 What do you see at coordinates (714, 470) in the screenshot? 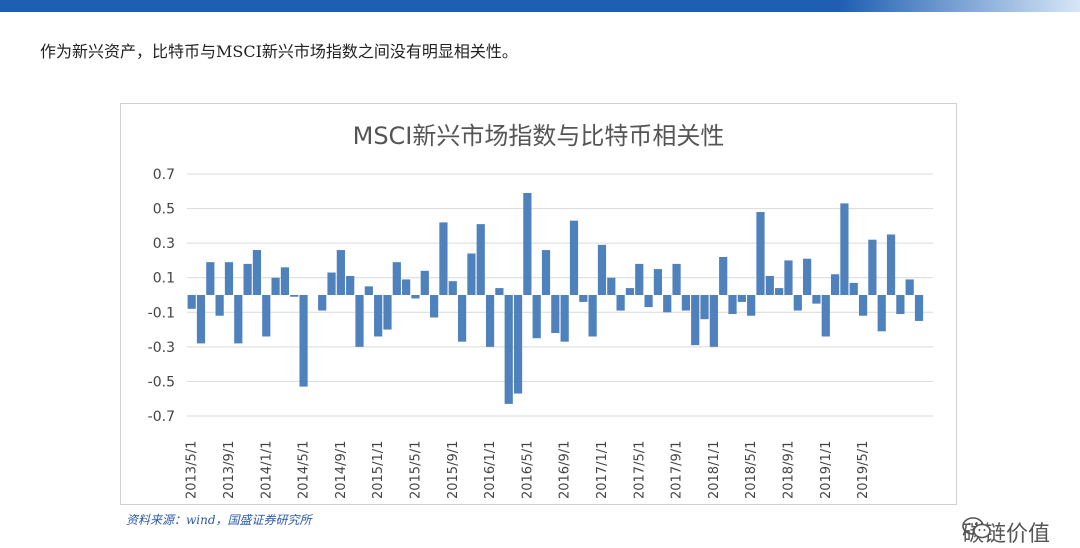
I see `x-tick-label: 2018/1/1` at bounding box center [714, 470].